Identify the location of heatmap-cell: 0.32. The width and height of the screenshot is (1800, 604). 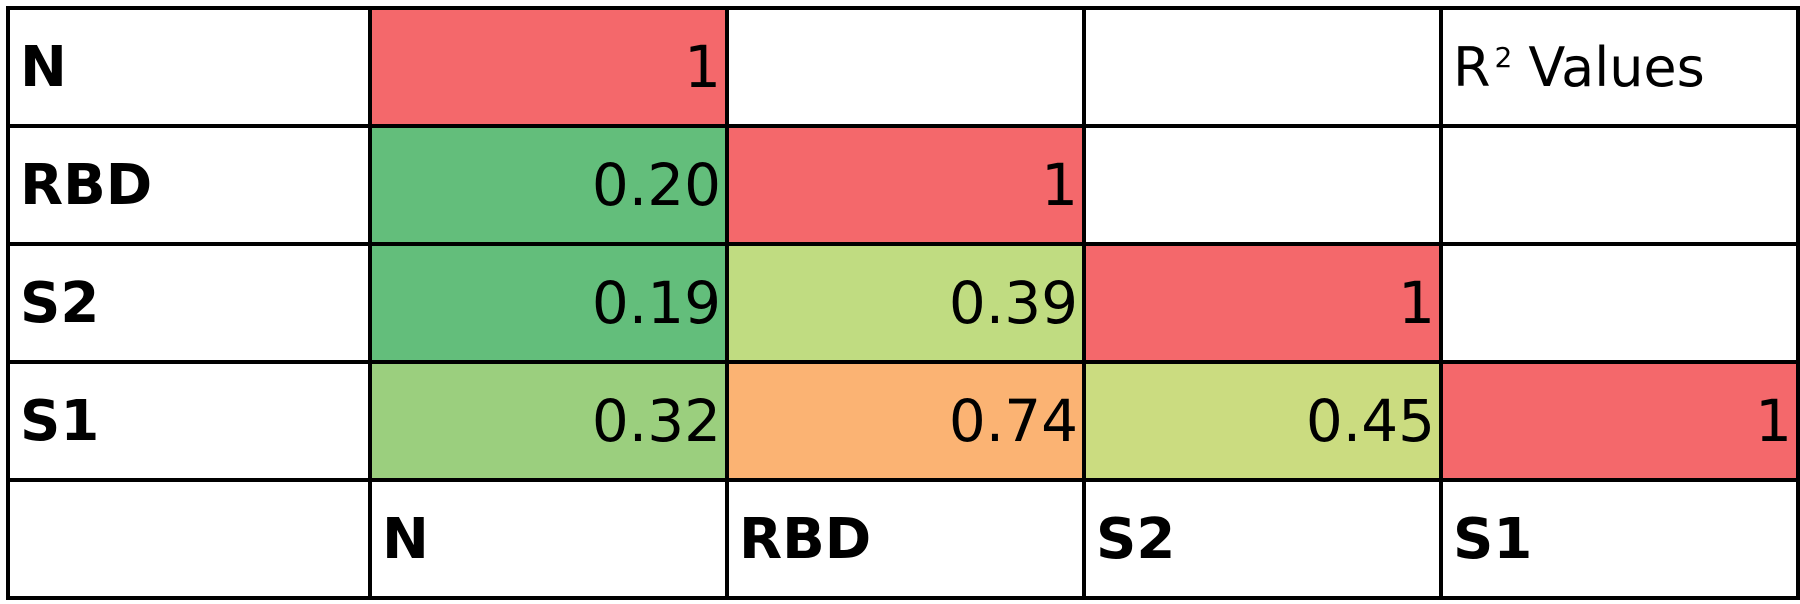
(548, 421).